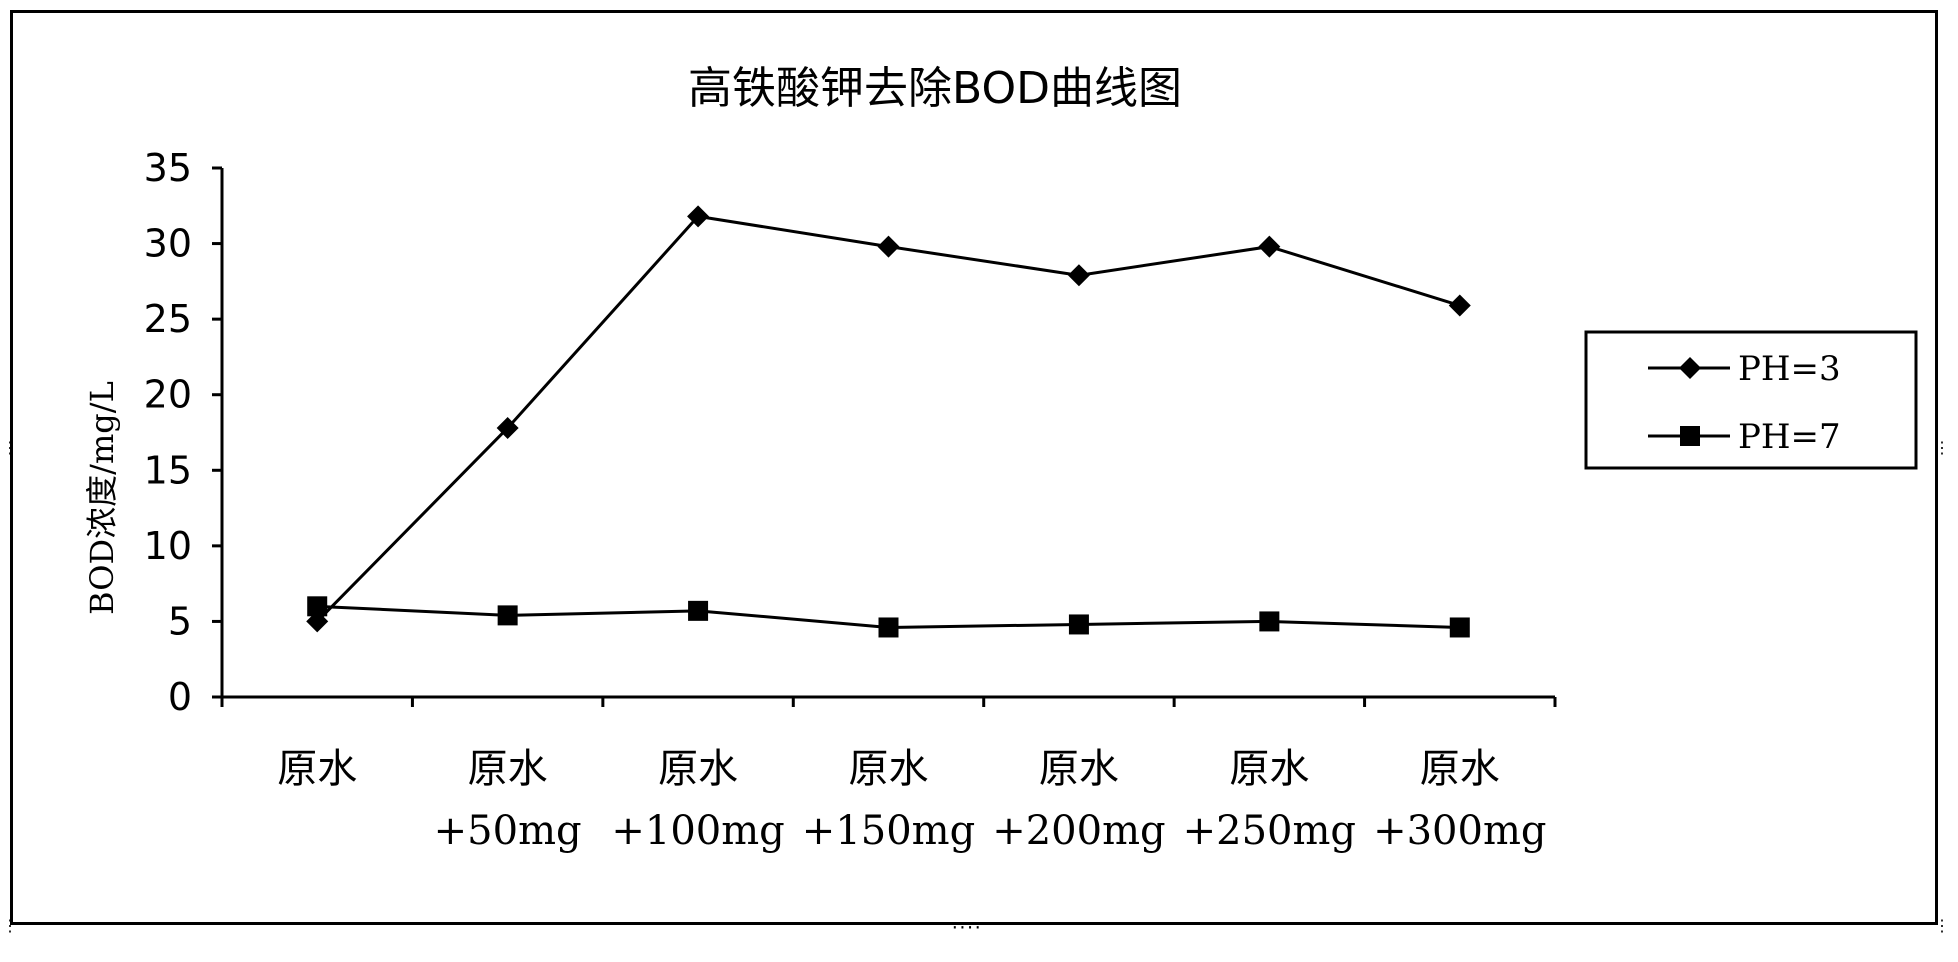 Image resolution: width=1958 pixels, height=962 pixels. I want to click on resize-handle-left: ⋮, so click(10, 447).